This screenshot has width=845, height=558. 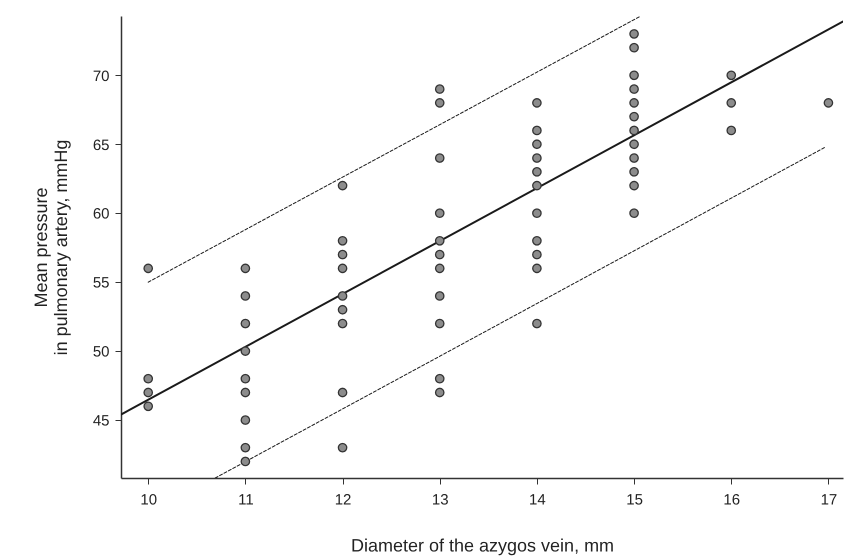 I want to click on x-tick-label: 14, so click(x=537, y=500).